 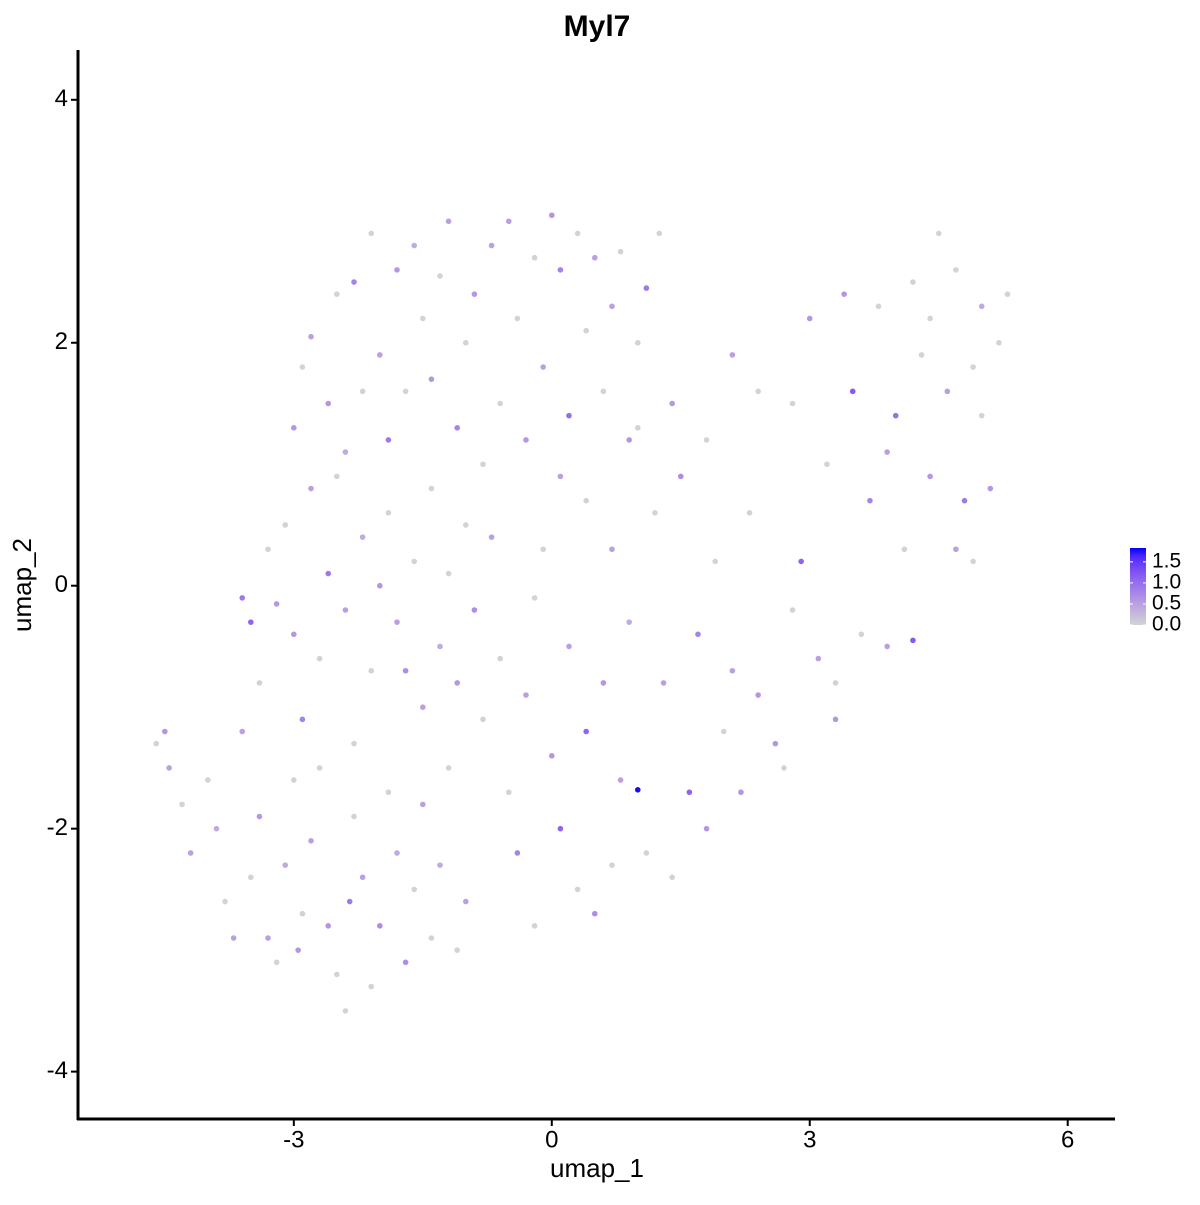 What do you see at coordinates (61, 584) in the screenshot?
I see `y-tick-label: 0` at bounding box center [61, 584].